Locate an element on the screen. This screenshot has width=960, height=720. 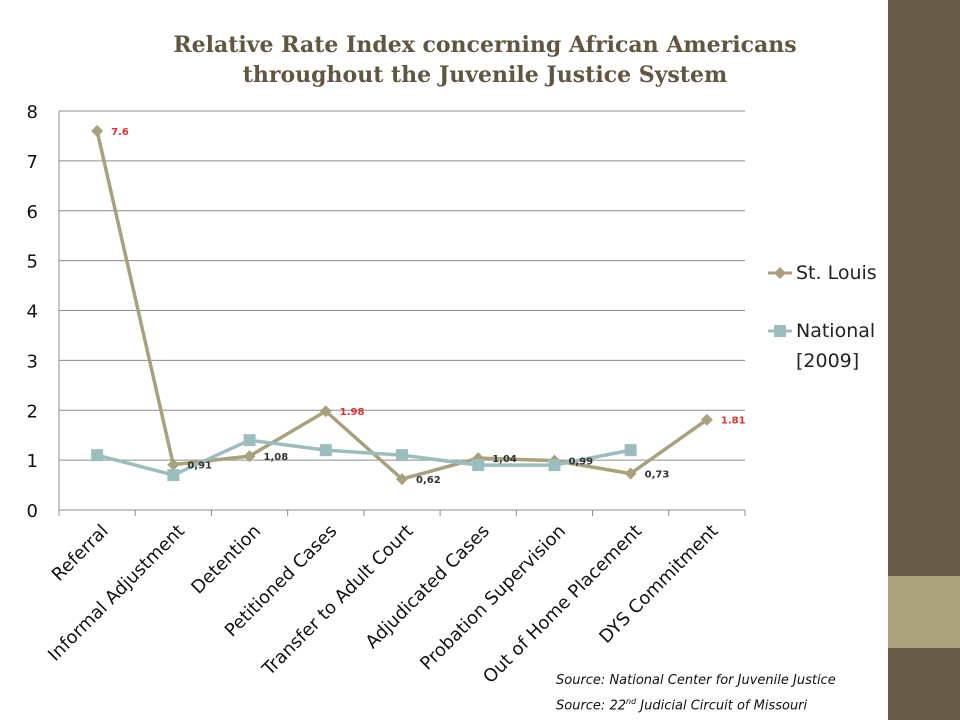
data-label: 0,62 is located at coordinates (428, 480).